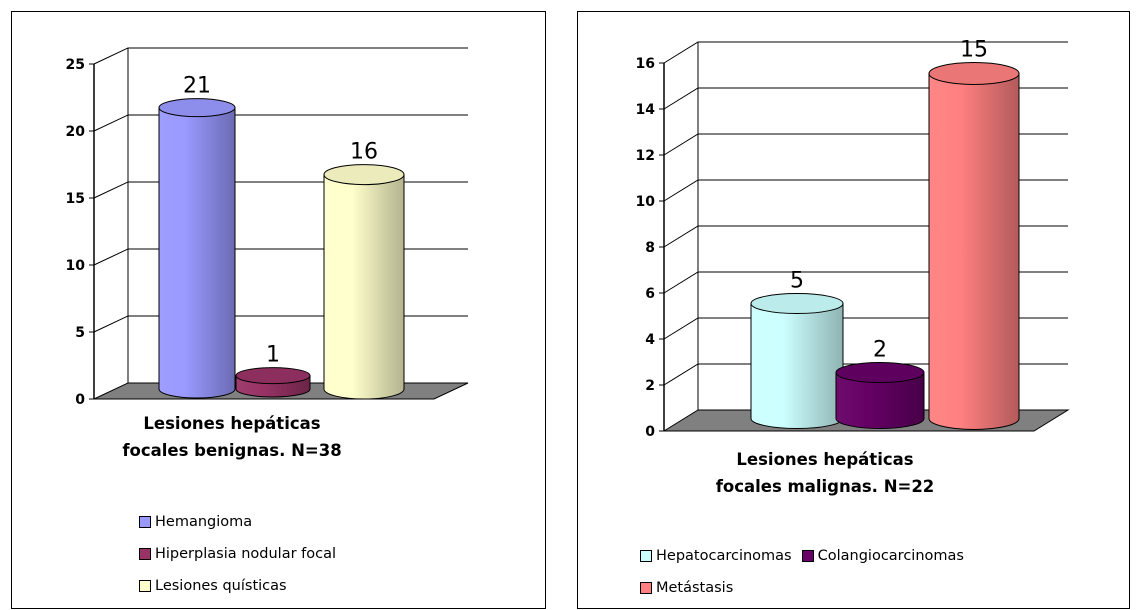 This screenshot has height=610, width=1140. I want to click on malignant-y-tick-label: 0, so click(650, 432).